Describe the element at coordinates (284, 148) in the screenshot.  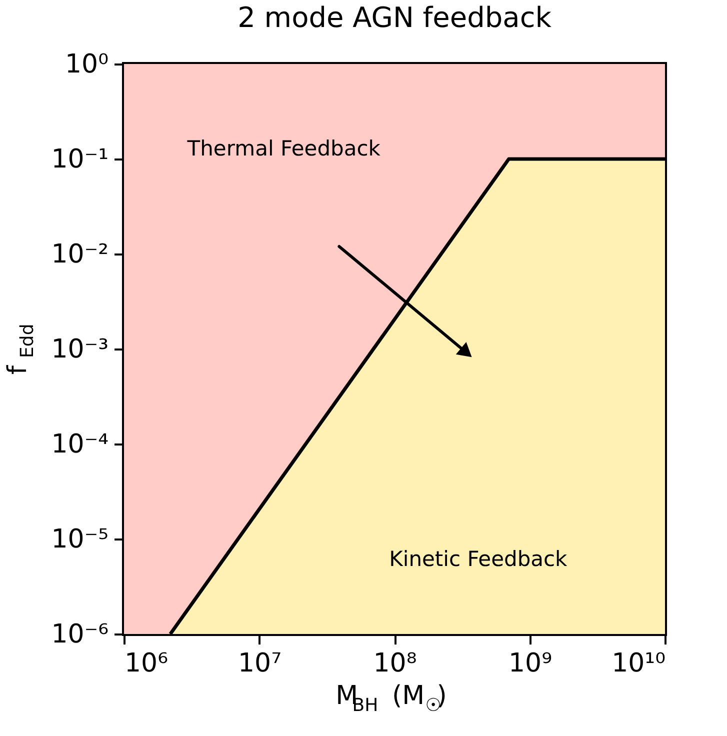
I see `annotation: Thermal Feedback` at that location.